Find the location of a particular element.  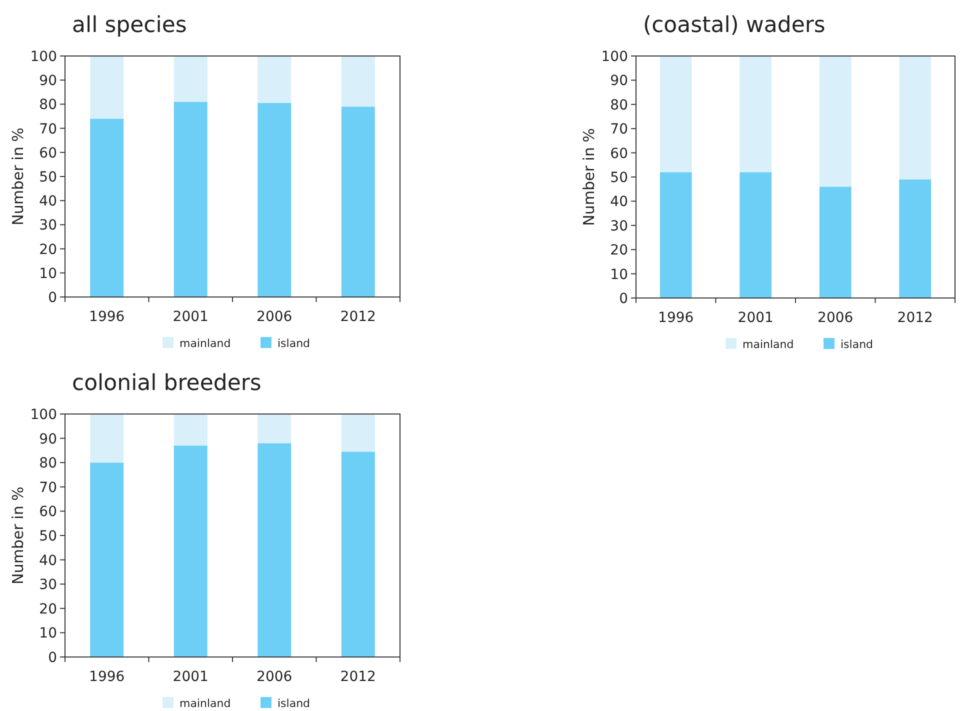

chart-title: colonial breeders is located at coordinates (167, 383).